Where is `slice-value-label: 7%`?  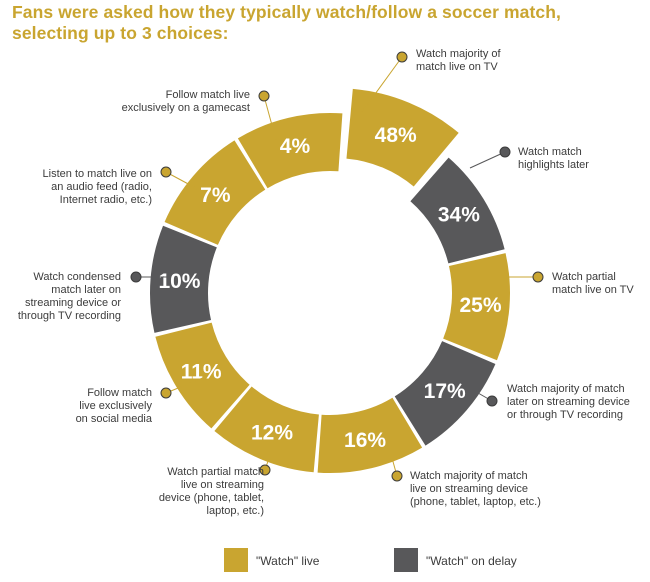 slice-value-label: 7% is located at coordinates (215, 195).